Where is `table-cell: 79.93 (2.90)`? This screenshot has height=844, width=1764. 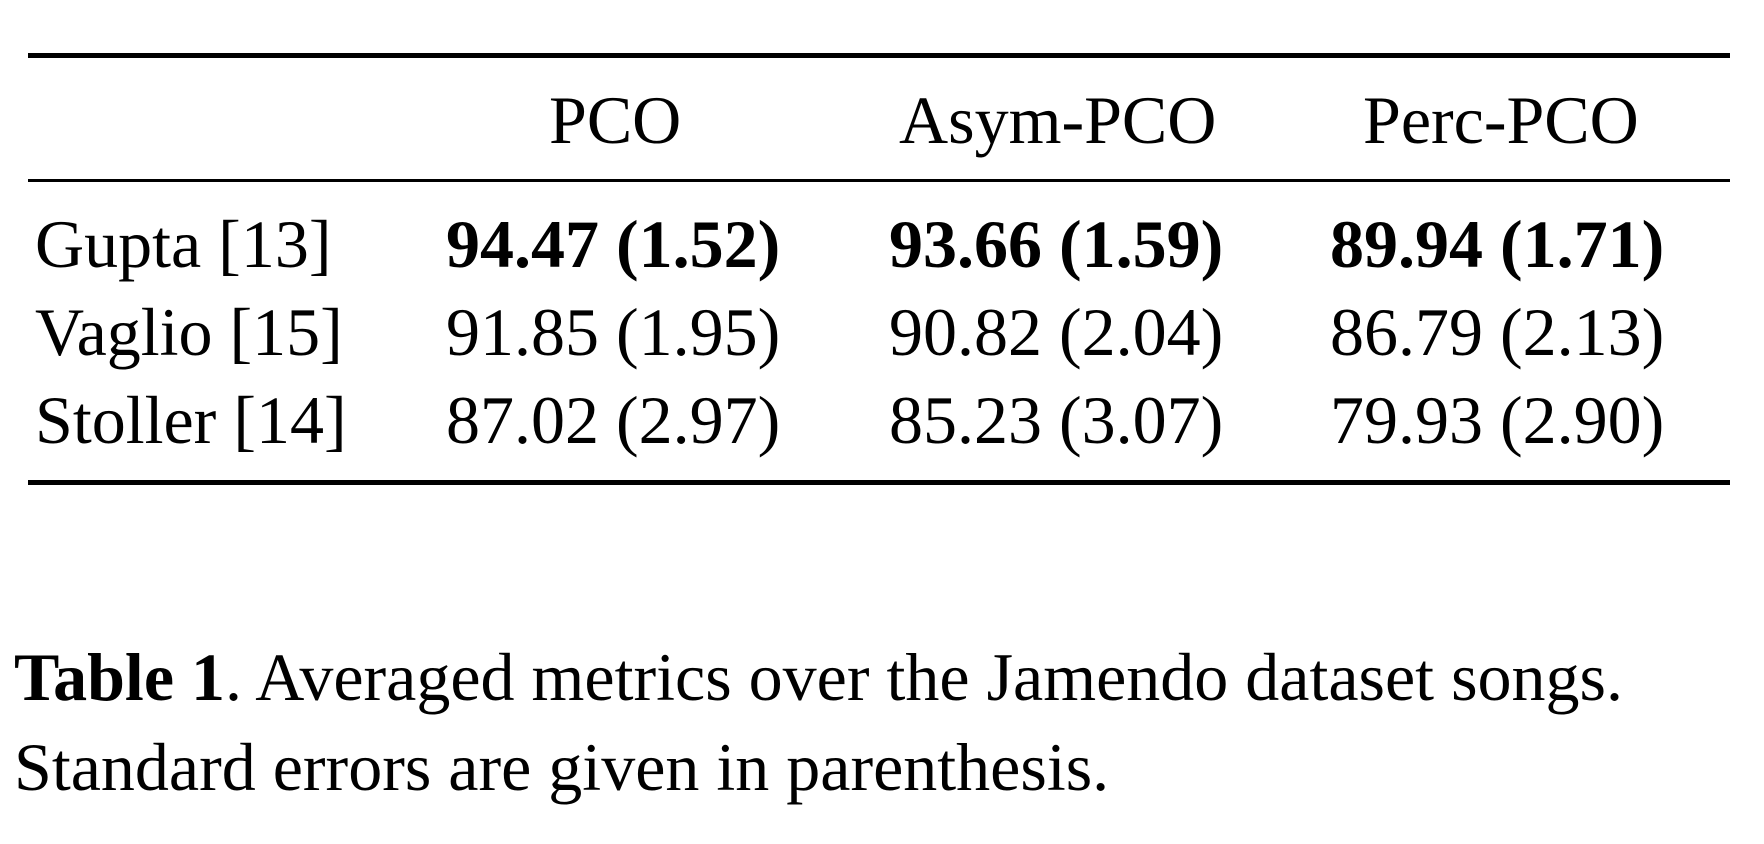
table-cell: 79.93 (2.90) is located at coordinates (1497, 420).